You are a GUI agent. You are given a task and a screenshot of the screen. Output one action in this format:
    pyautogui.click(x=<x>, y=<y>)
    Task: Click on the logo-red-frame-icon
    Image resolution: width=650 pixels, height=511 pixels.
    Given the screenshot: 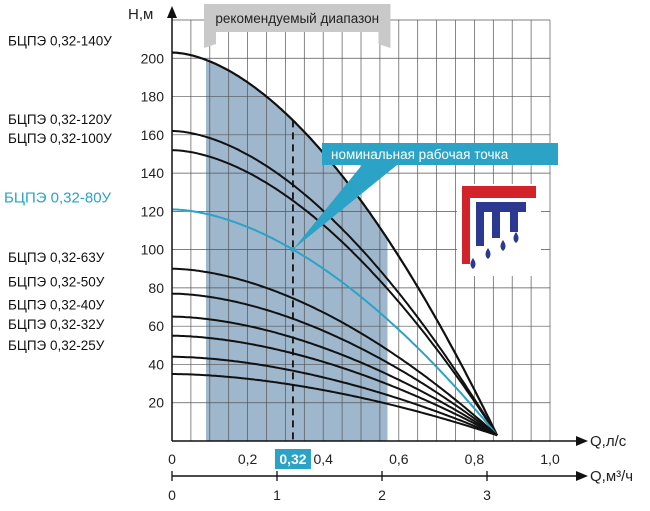 What is the action you would take?
    pyautogui.click(x=499, y=225)
    